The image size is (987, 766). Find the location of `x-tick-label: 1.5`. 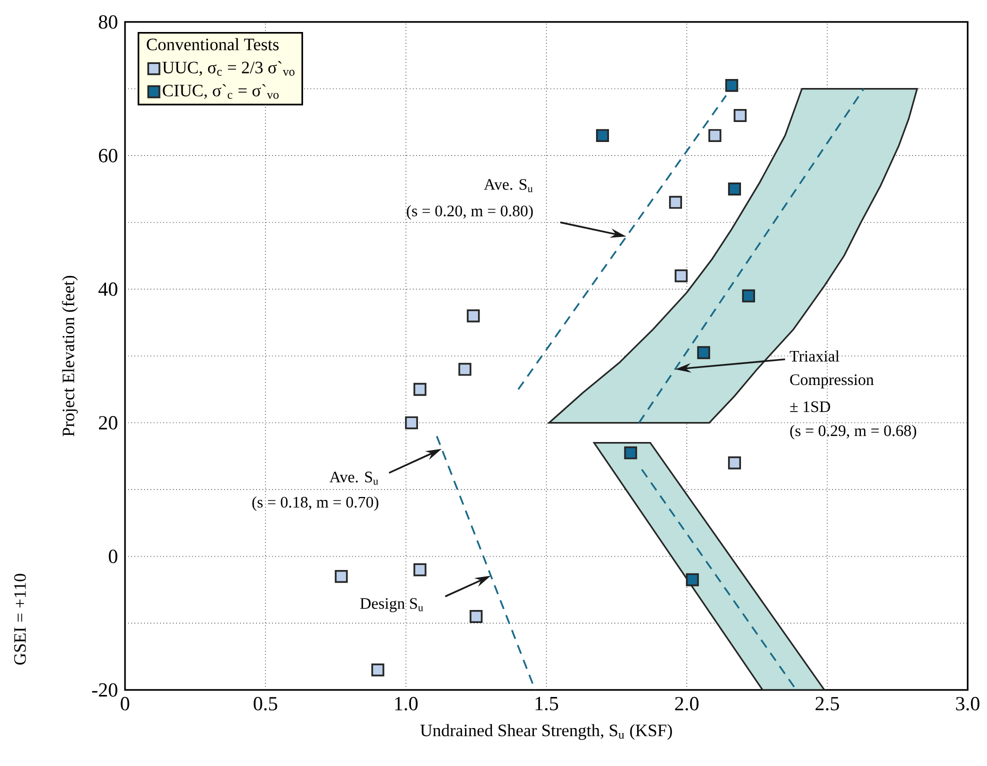

x-tick-label: 1.5 is located at coordinates (547, 703).